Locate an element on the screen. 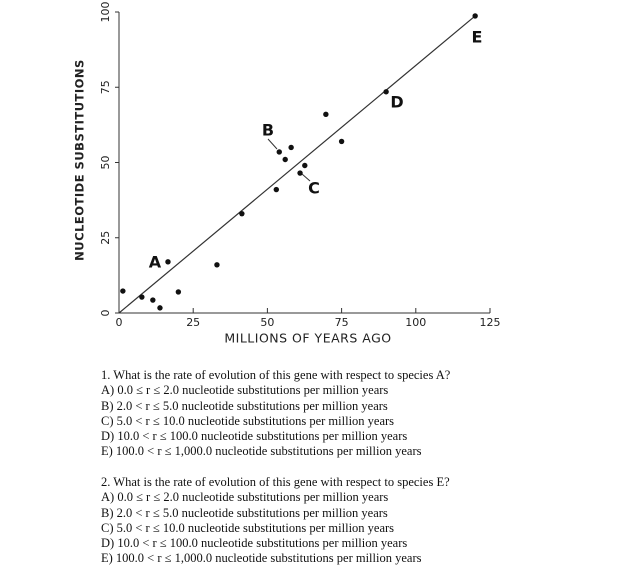  x-axis-label: MILLIONS OF YEARS AGO is located at coordinates (307, 338).